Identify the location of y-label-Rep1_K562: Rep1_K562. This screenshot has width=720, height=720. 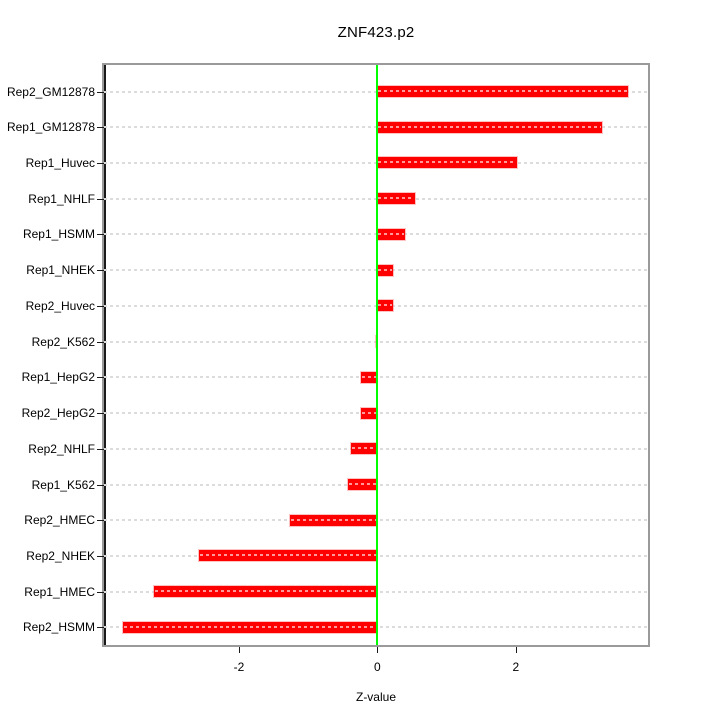
(63, 484).